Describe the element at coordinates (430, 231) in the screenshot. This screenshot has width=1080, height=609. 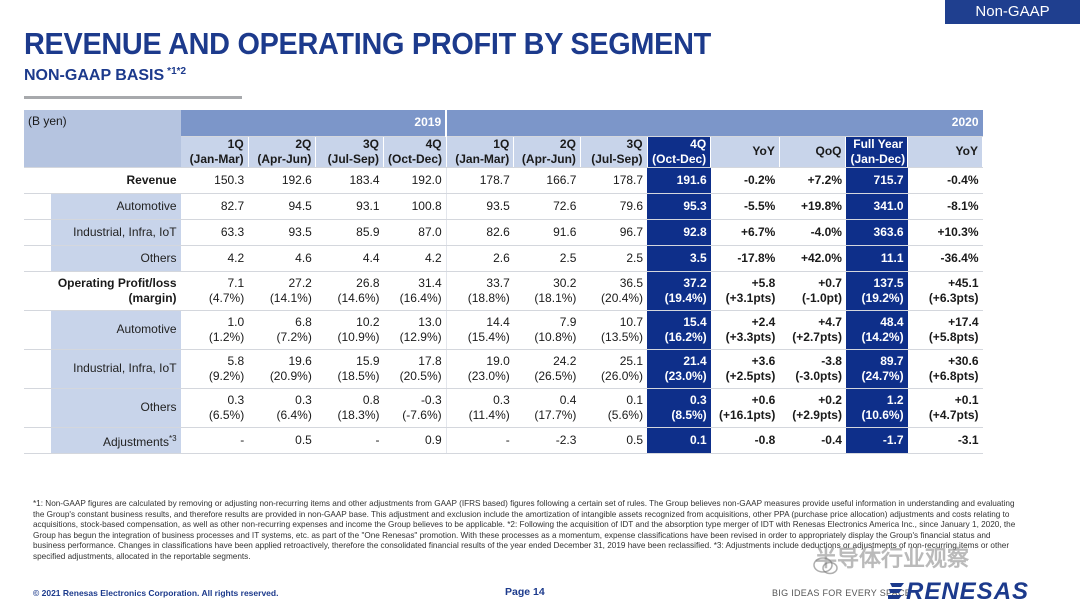
I see `cell-value: 87.0` at that location.